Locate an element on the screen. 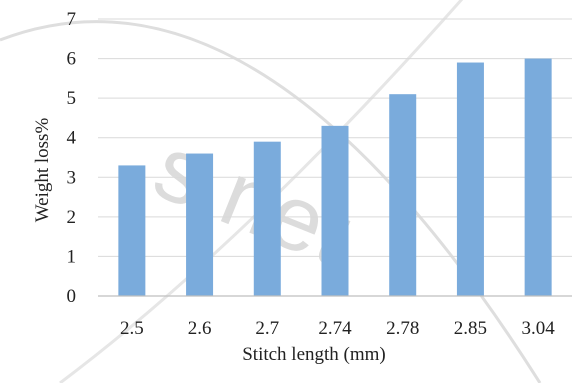  y-tick-label: 0 is located at coordinates (72, 296).